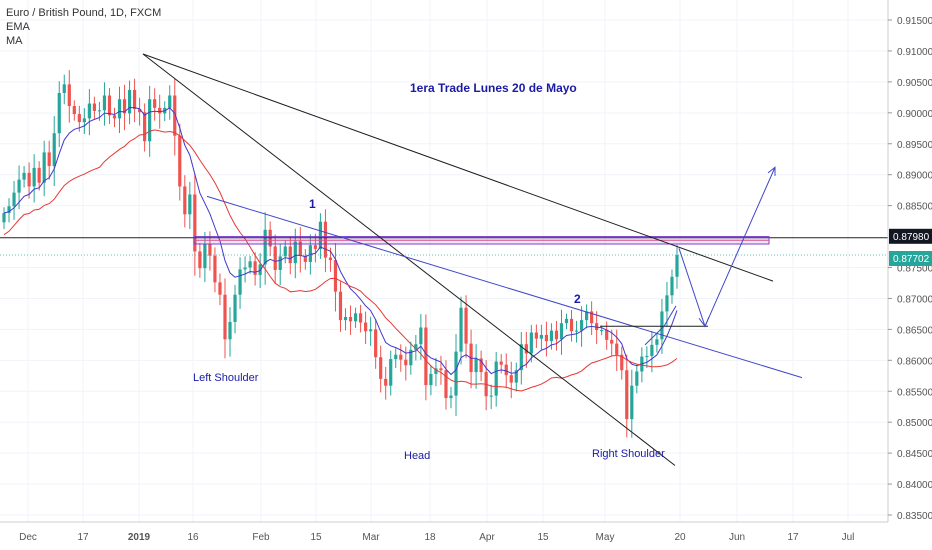 The width and height of the screenshot is (932, 550). I want to click on projection-path, so click(727, 247).